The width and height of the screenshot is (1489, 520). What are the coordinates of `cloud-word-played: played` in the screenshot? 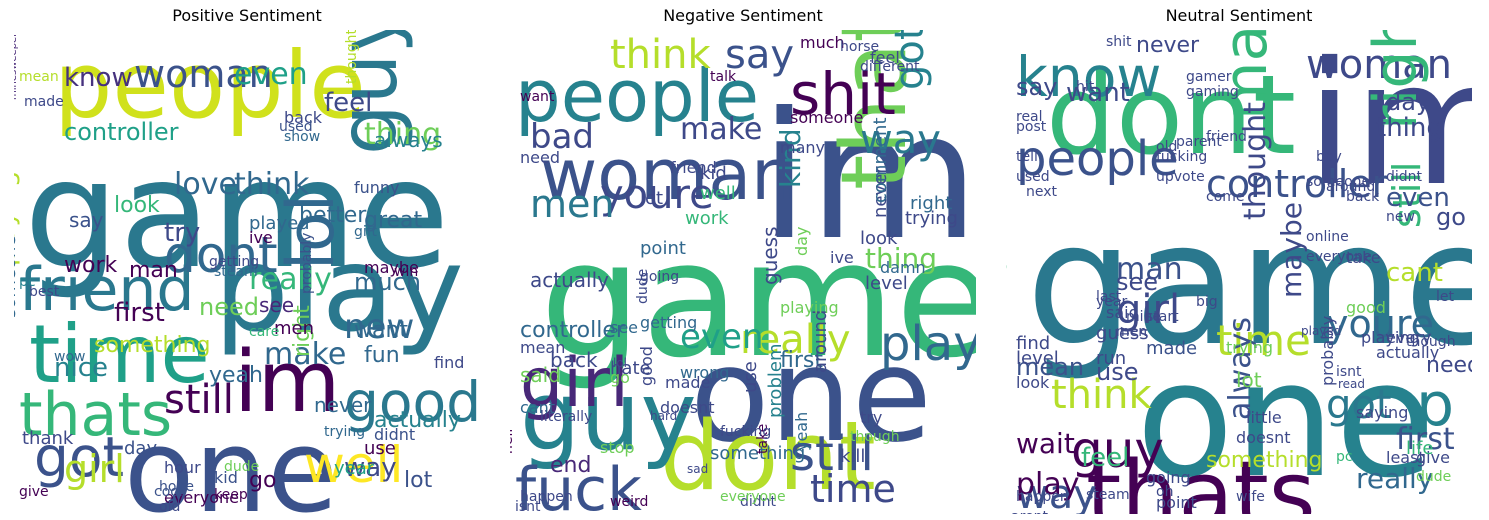 It's located at (279, 223).